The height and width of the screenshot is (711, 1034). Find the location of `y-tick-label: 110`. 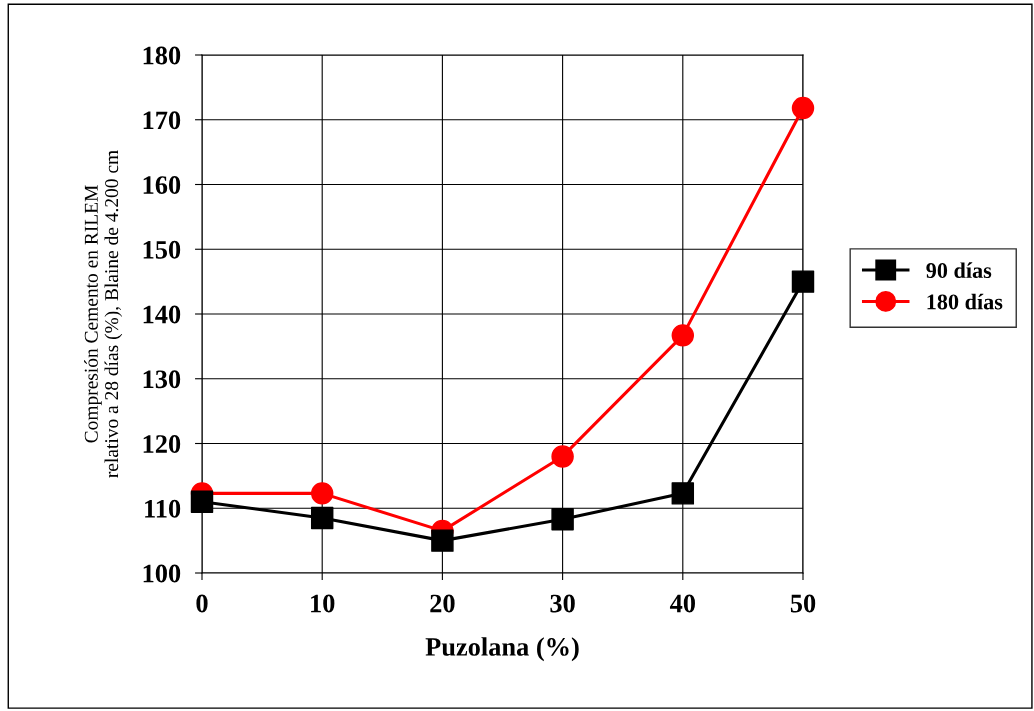

y-tick-label: 110 is located at coordinates (163, 508).